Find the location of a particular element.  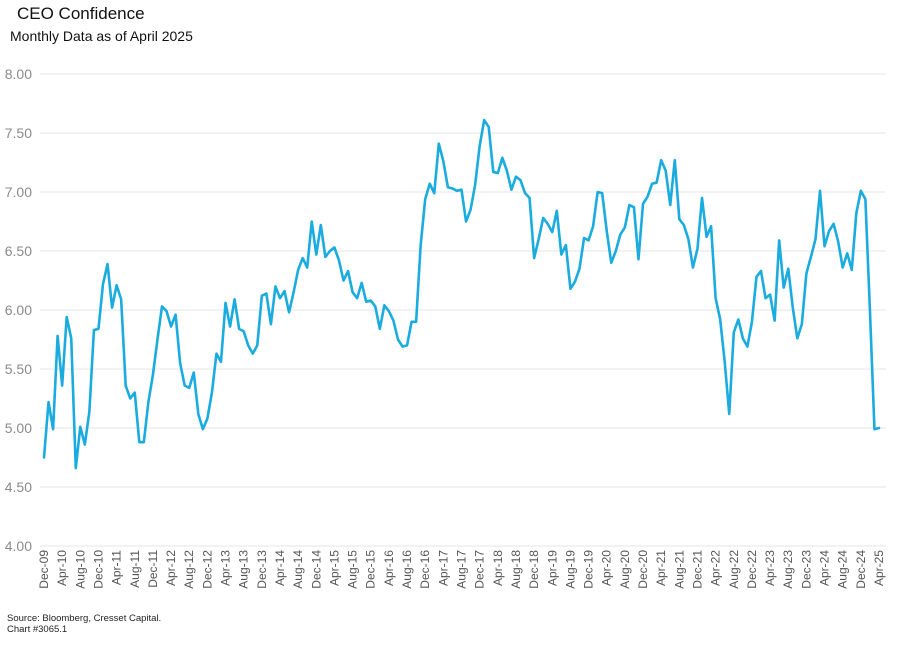

x-tick-label: Dec-23 is located at coordinates (806, 569).